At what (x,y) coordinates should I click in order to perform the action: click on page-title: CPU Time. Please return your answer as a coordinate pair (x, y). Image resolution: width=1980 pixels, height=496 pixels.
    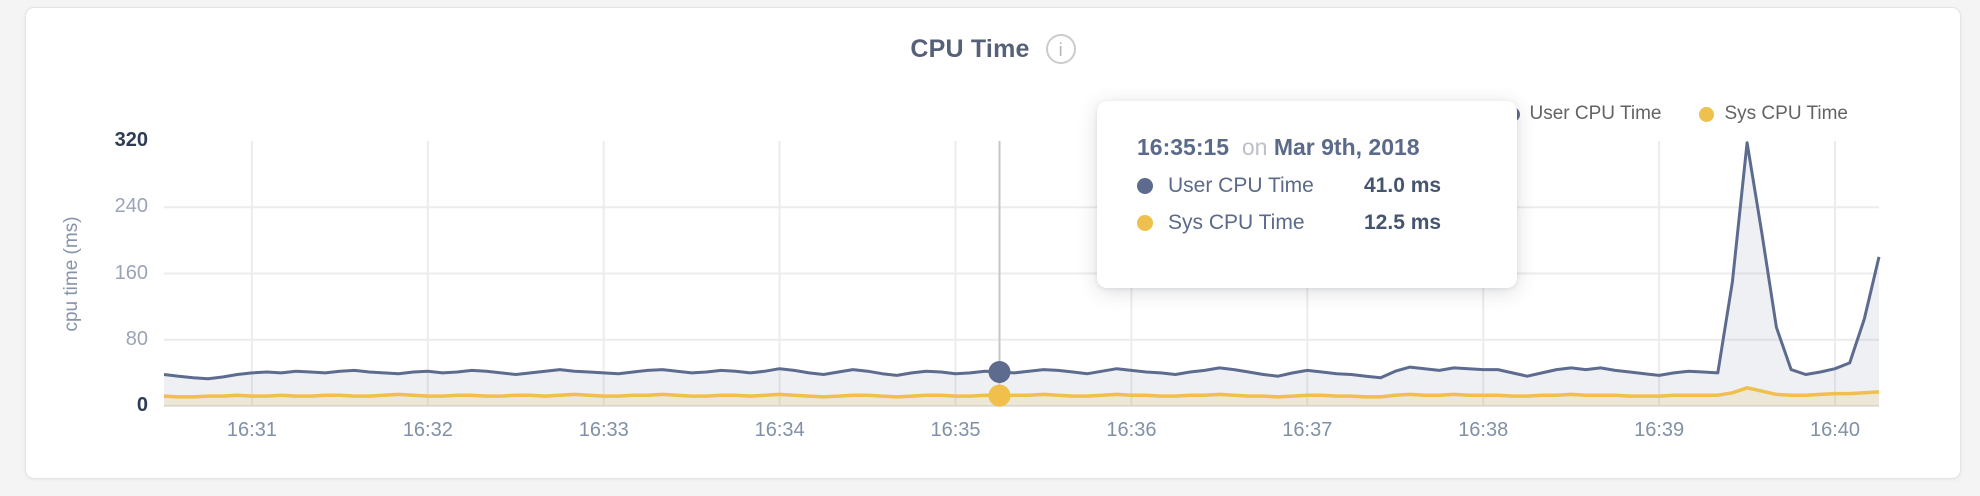
    Looking at the image, I should click on (970, 48).